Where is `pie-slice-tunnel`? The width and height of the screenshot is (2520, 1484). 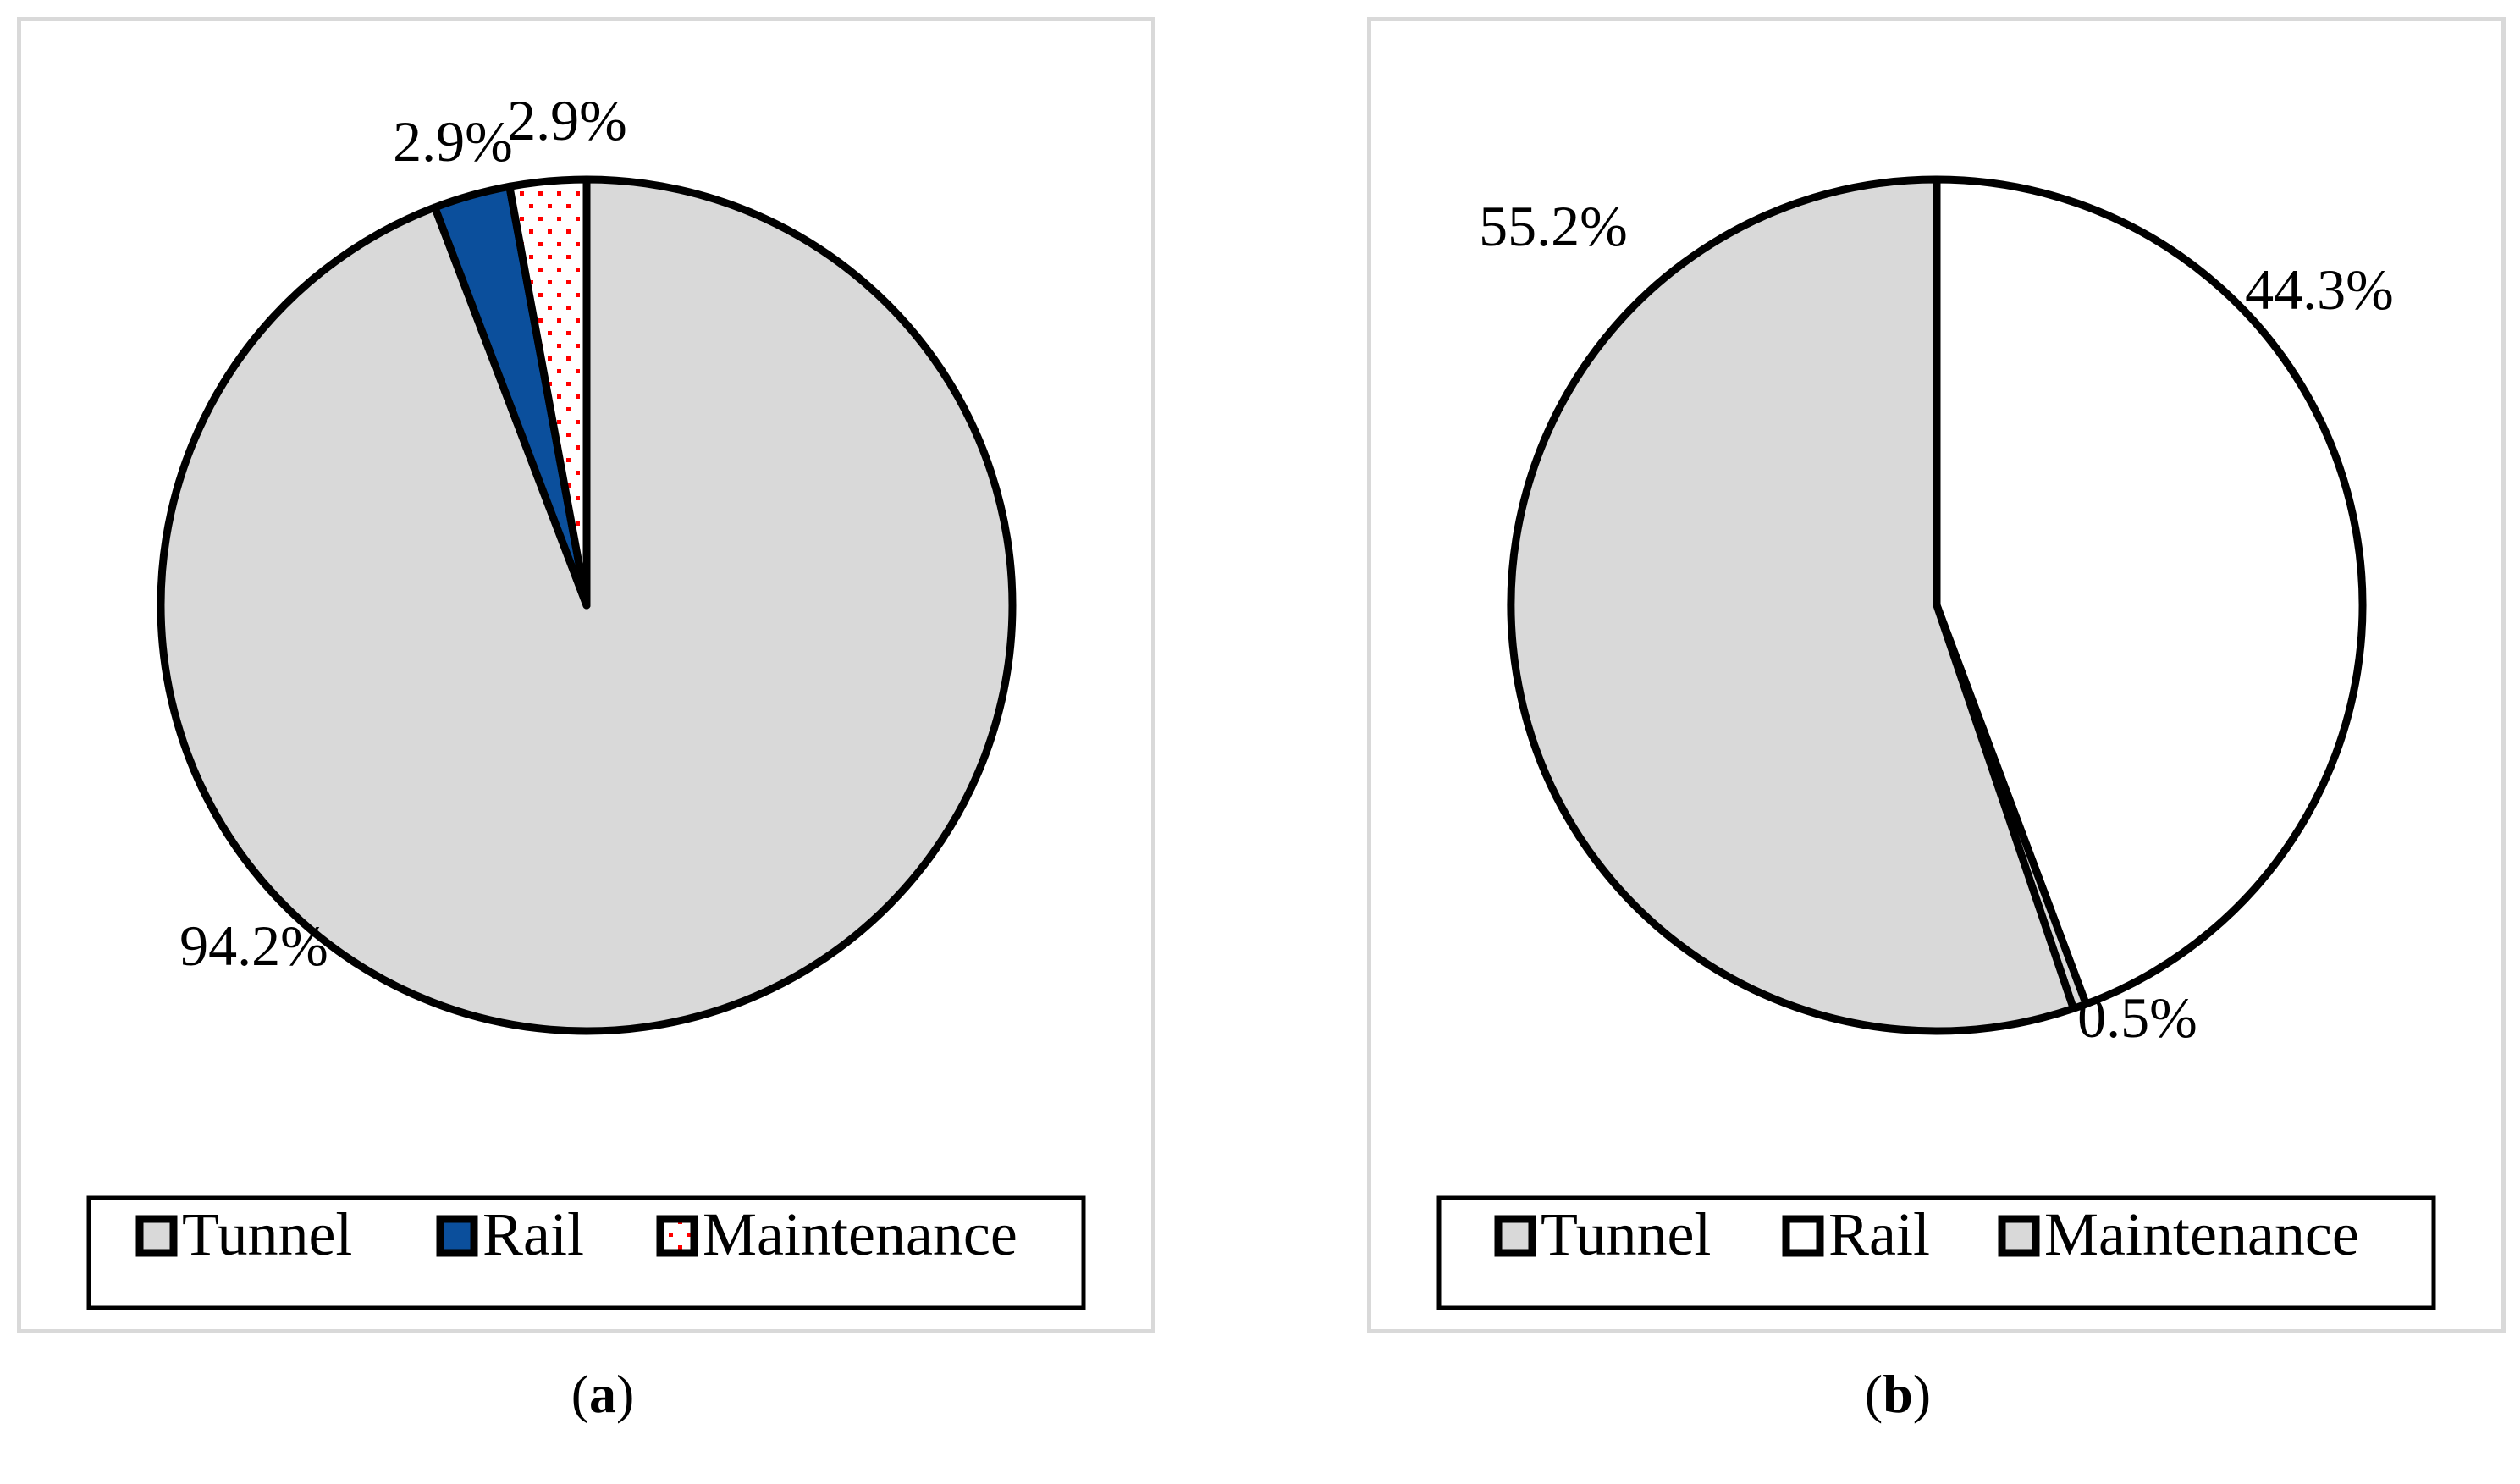 pie-slice-tunnel is located at coordinates (1792, 605).